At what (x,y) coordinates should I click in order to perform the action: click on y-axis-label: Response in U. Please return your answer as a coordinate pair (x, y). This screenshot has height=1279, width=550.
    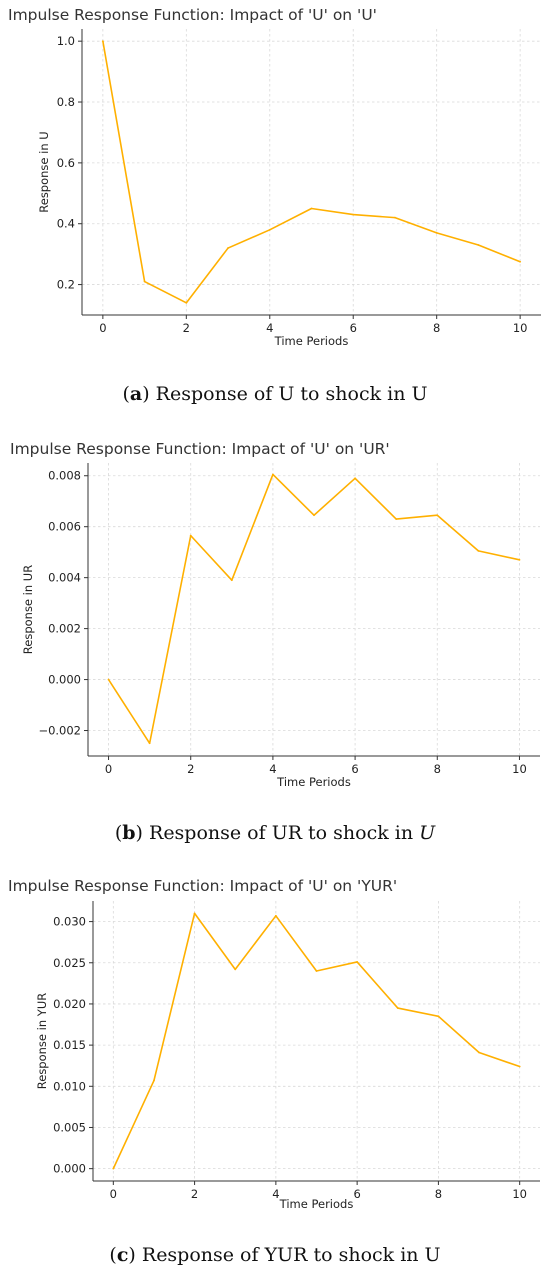
    Looking at the image, I should click on (44, 171).